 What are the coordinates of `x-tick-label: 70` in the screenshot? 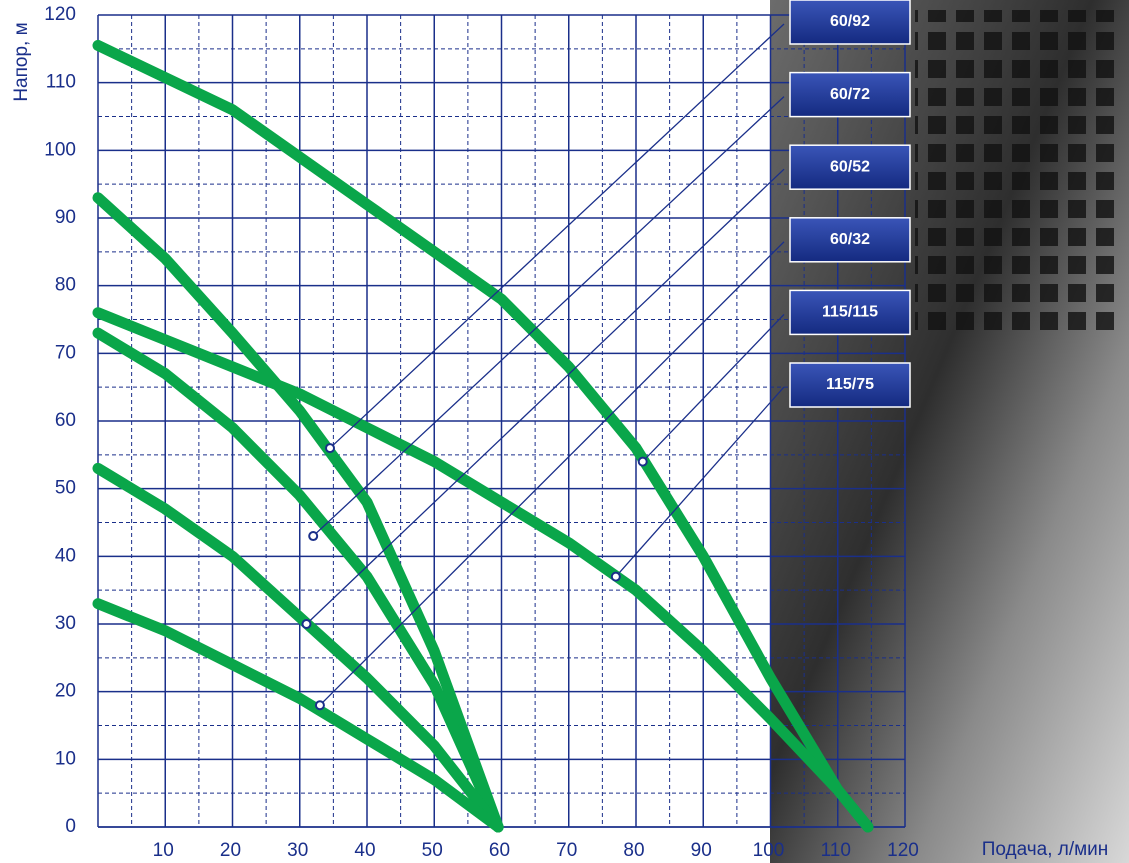 It's located at (566, 850).